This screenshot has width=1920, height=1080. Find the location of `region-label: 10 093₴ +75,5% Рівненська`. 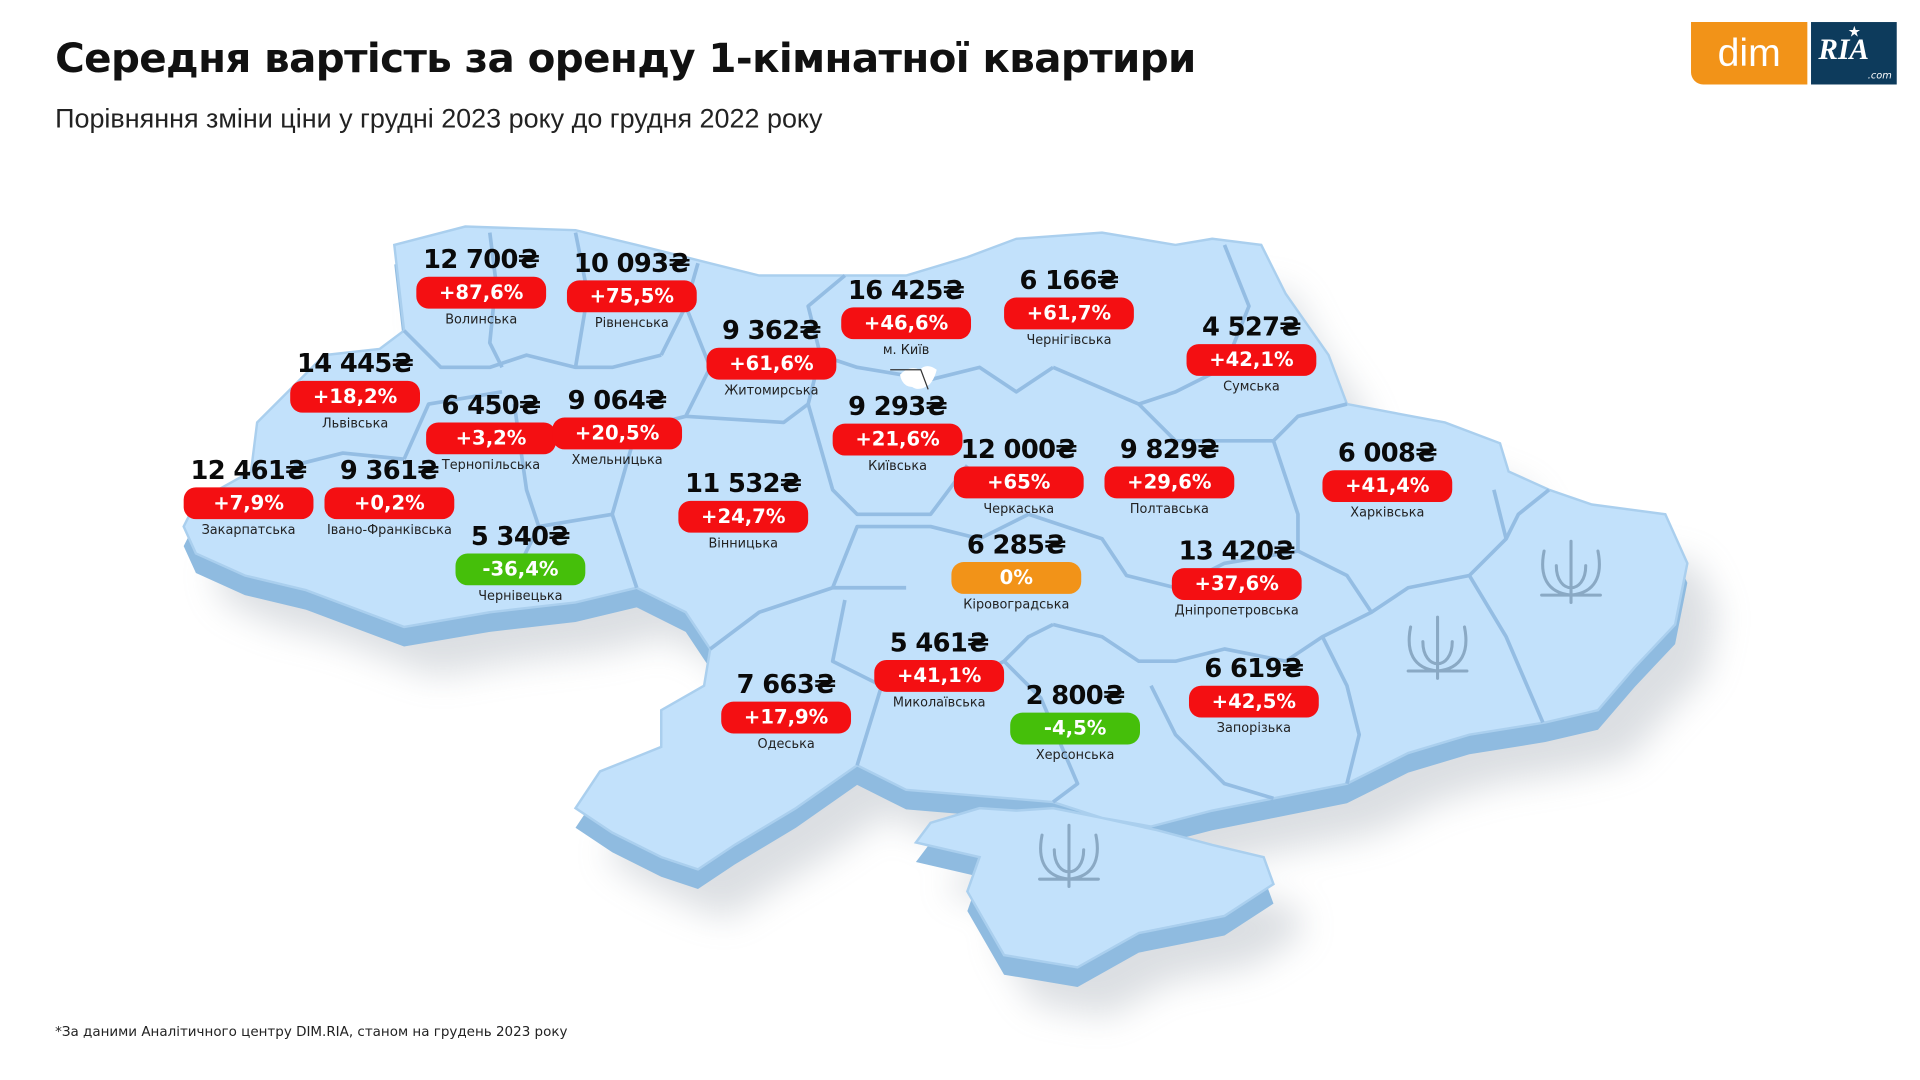

region-label: 10 093₴ +75,5% Рівненська is located at coordinates (632, 289).